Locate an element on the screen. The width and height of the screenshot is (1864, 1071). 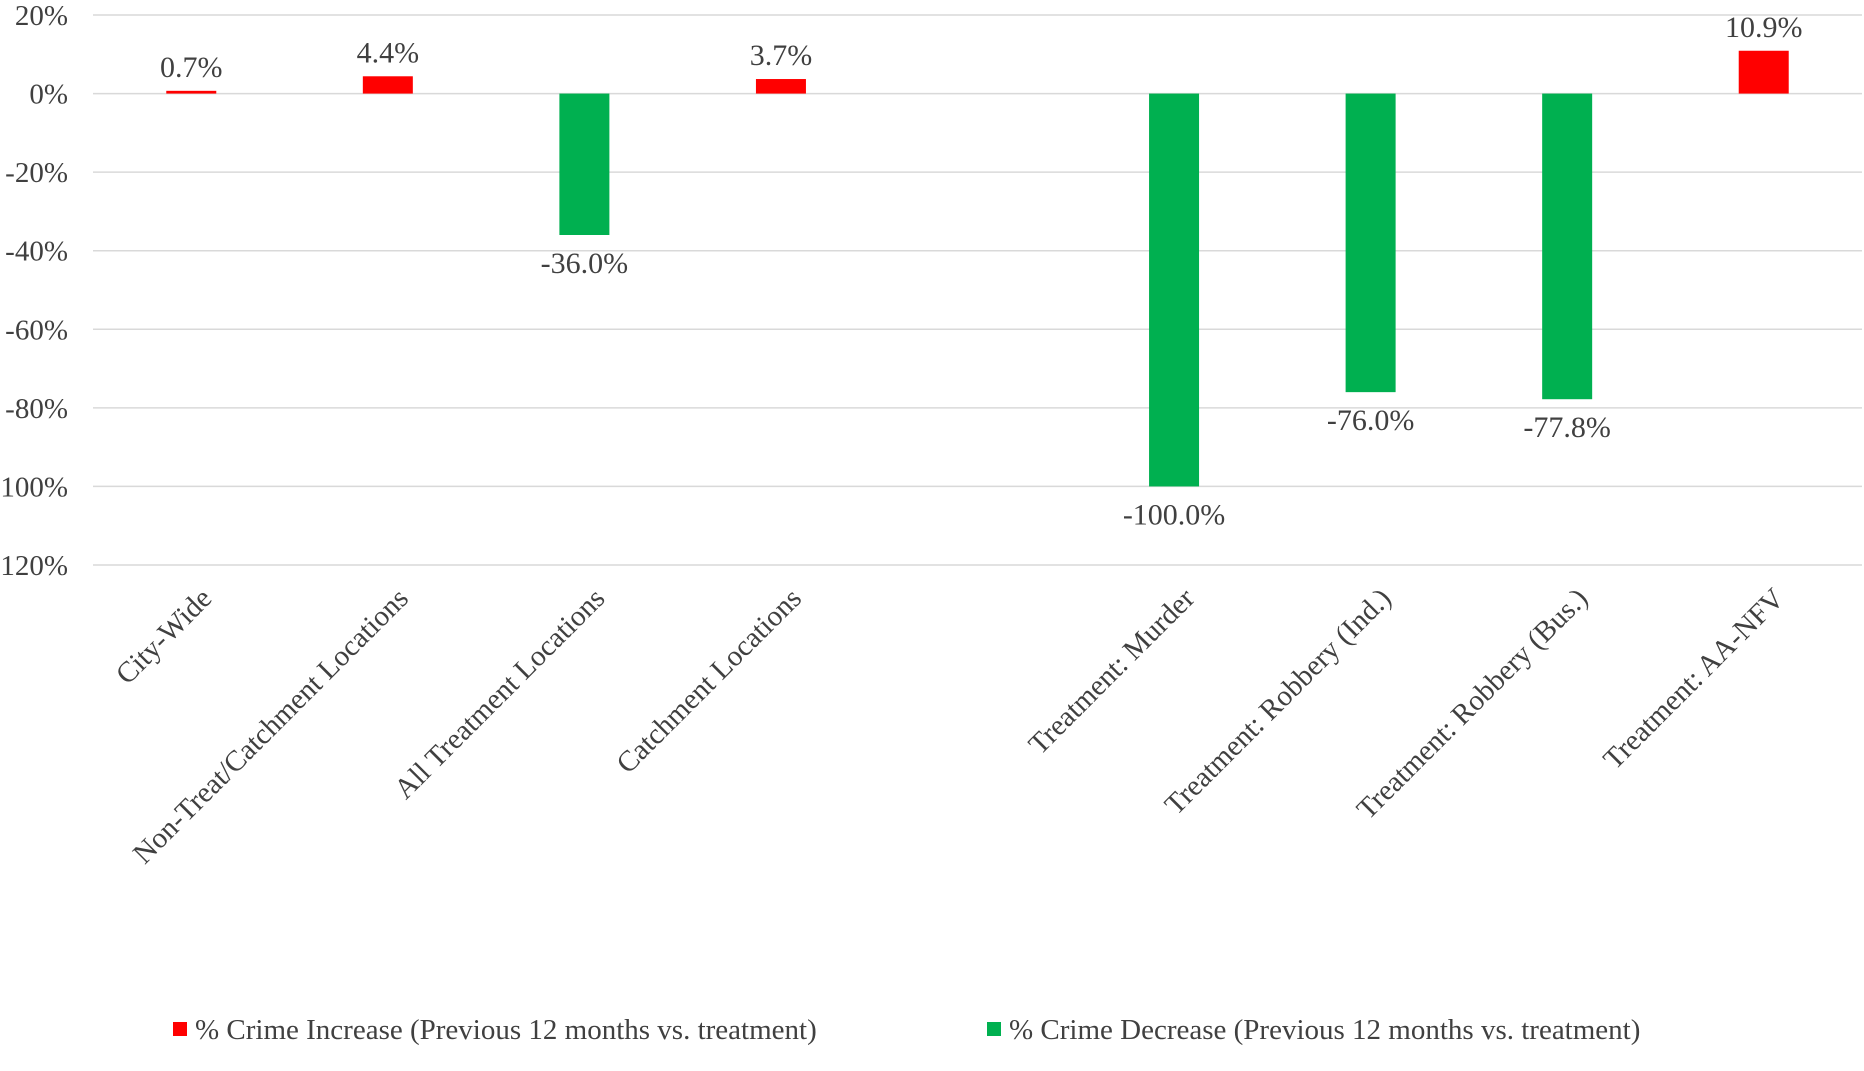
y-tick-label: -40% is located at coordinates (36, 252).